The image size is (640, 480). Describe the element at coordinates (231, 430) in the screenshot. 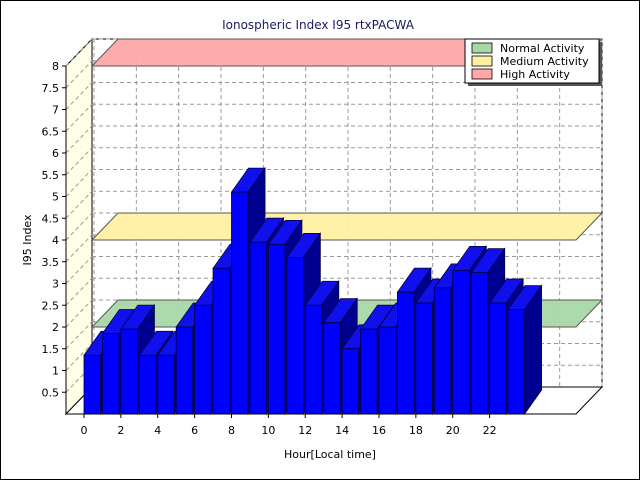

I see `x-tick-label: 8` at that location.